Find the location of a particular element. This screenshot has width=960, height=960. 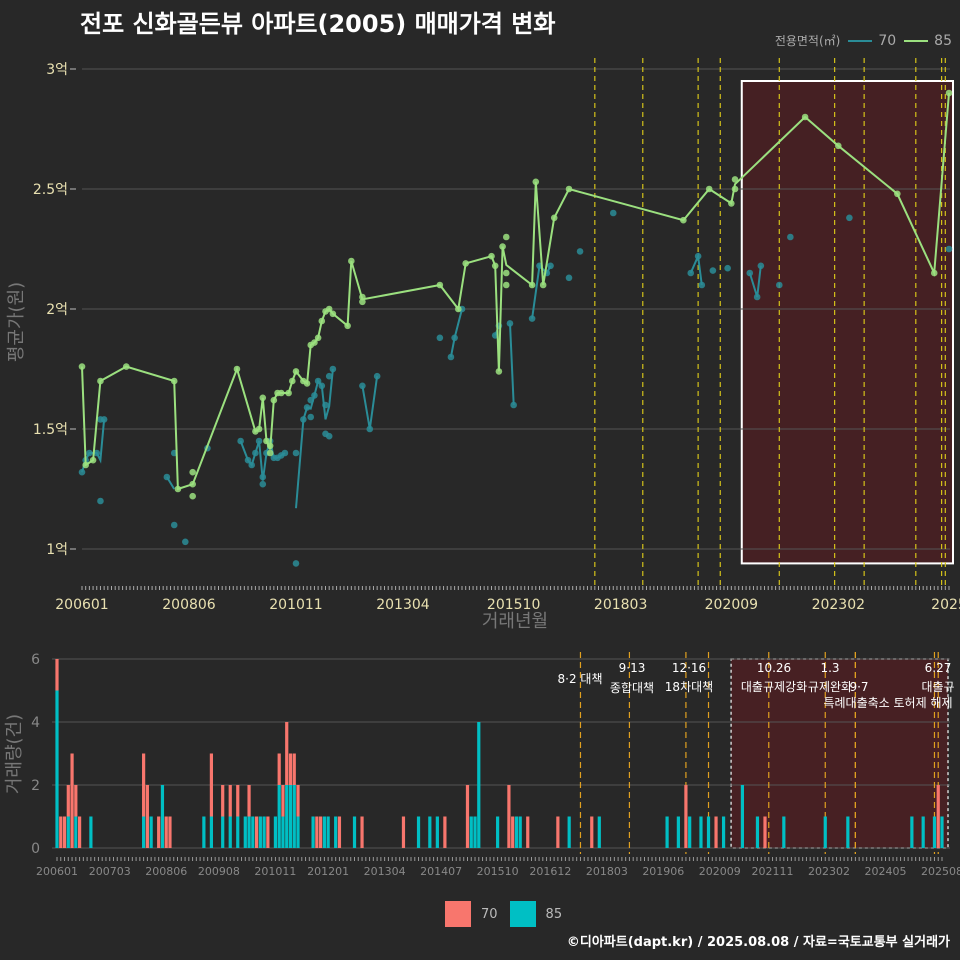

volume-x-tick-label: 201304 is located at coordinates (385, 871).